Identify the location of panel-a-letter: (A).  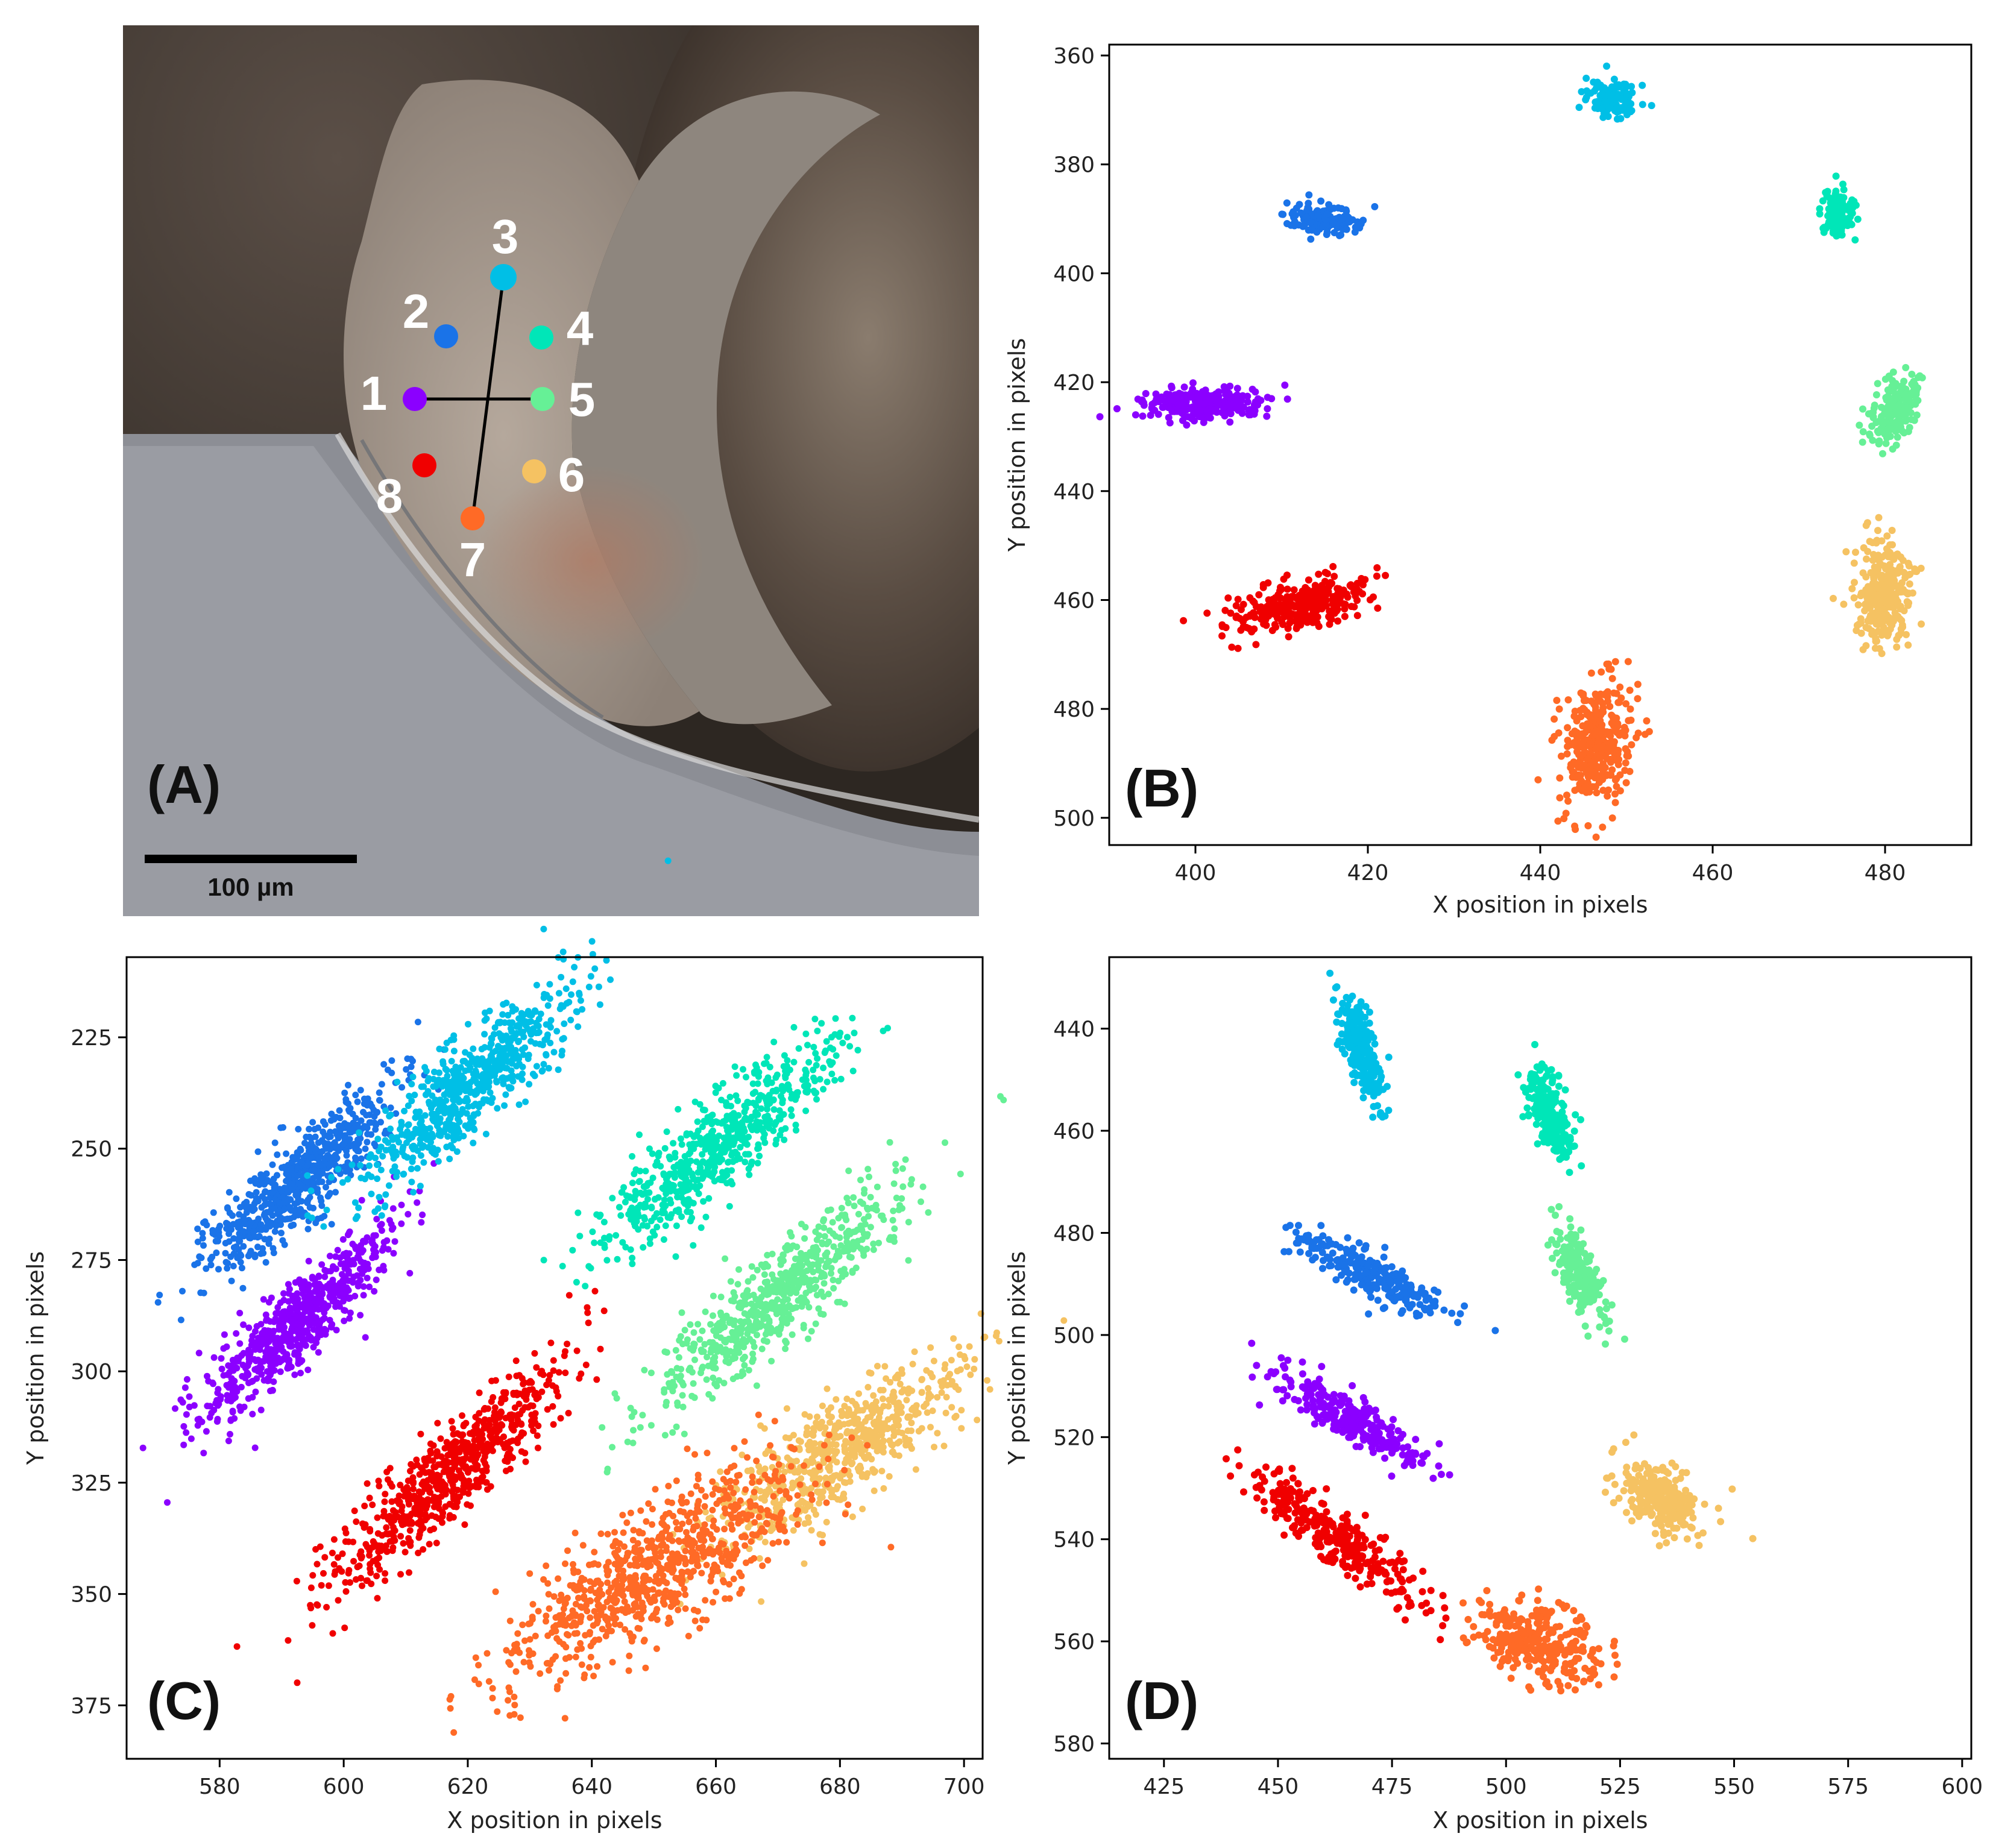
(184, 784).